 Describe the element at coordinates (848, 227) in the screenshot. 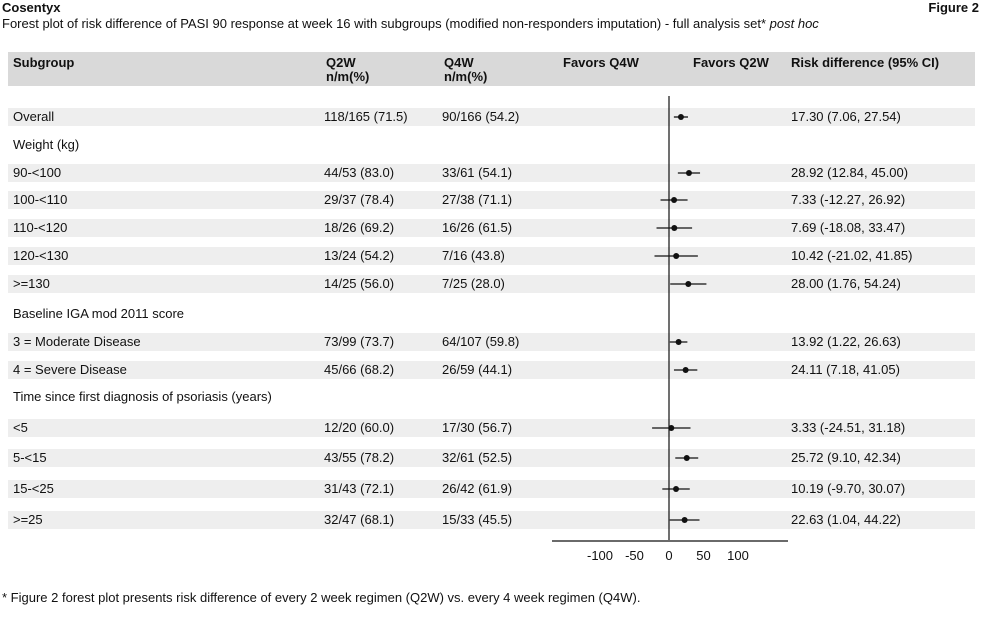

I see `row-ci-text: 7.69 (-18.08, 33.47)` at that location.